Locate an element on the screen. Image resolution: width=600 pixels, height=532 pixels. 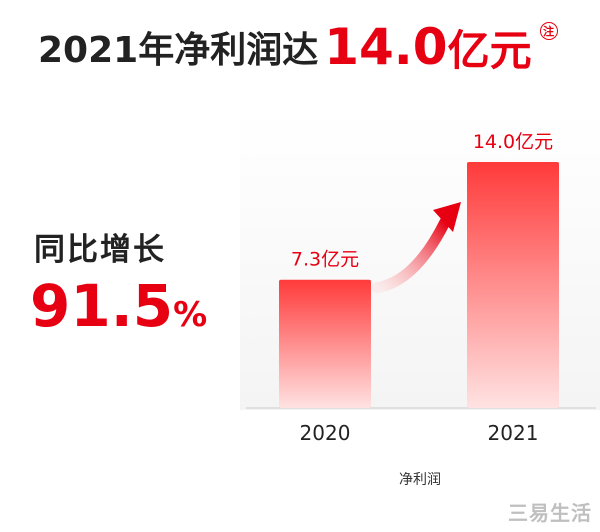
growth-arrow-shaft is located at coordinates (411, 255).